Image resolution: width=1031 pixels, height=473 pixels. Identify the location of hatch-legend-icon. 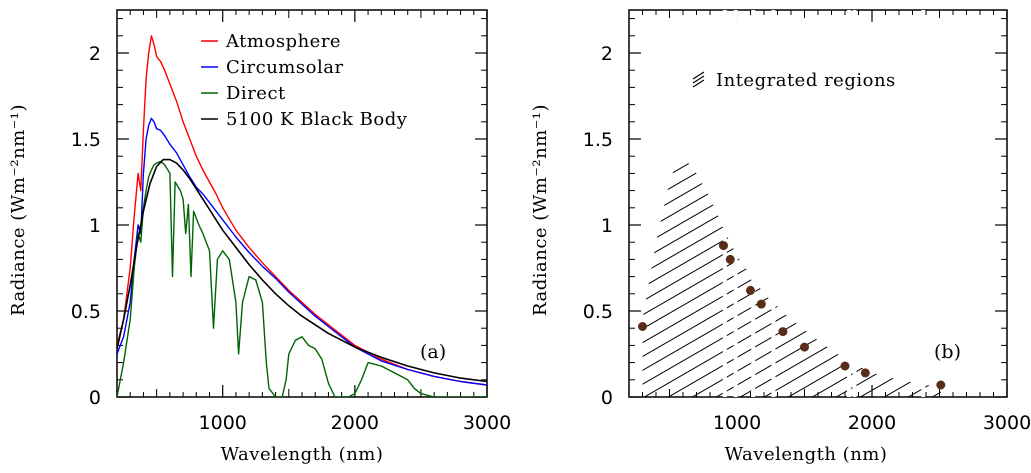
(698, 79).